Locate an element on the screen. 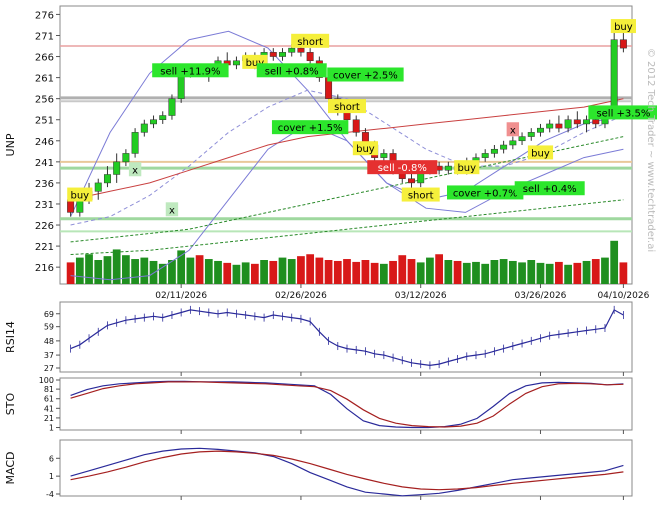 This screenshot has width=657, height=514. price-ytick-label: 246 is located at coordinates (44, 142).